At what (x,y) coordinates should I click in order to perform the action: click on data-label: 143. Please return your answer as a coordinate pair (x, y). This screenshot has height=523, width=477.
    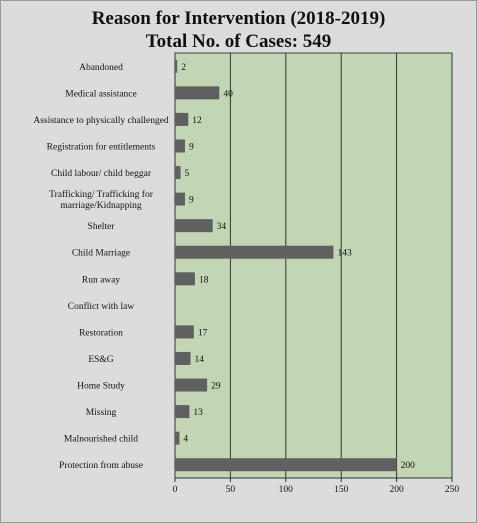
    Looking at the image, I should click on (344, 254).